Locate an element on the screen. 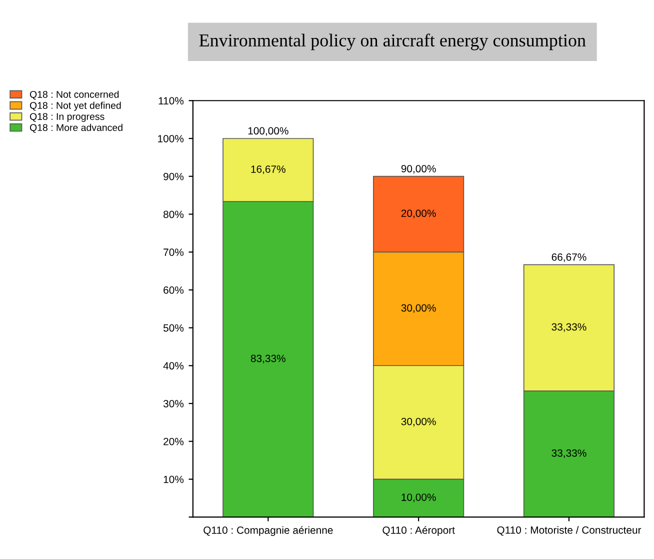  data-label: 16,67% is located at coordinates (268, 169).